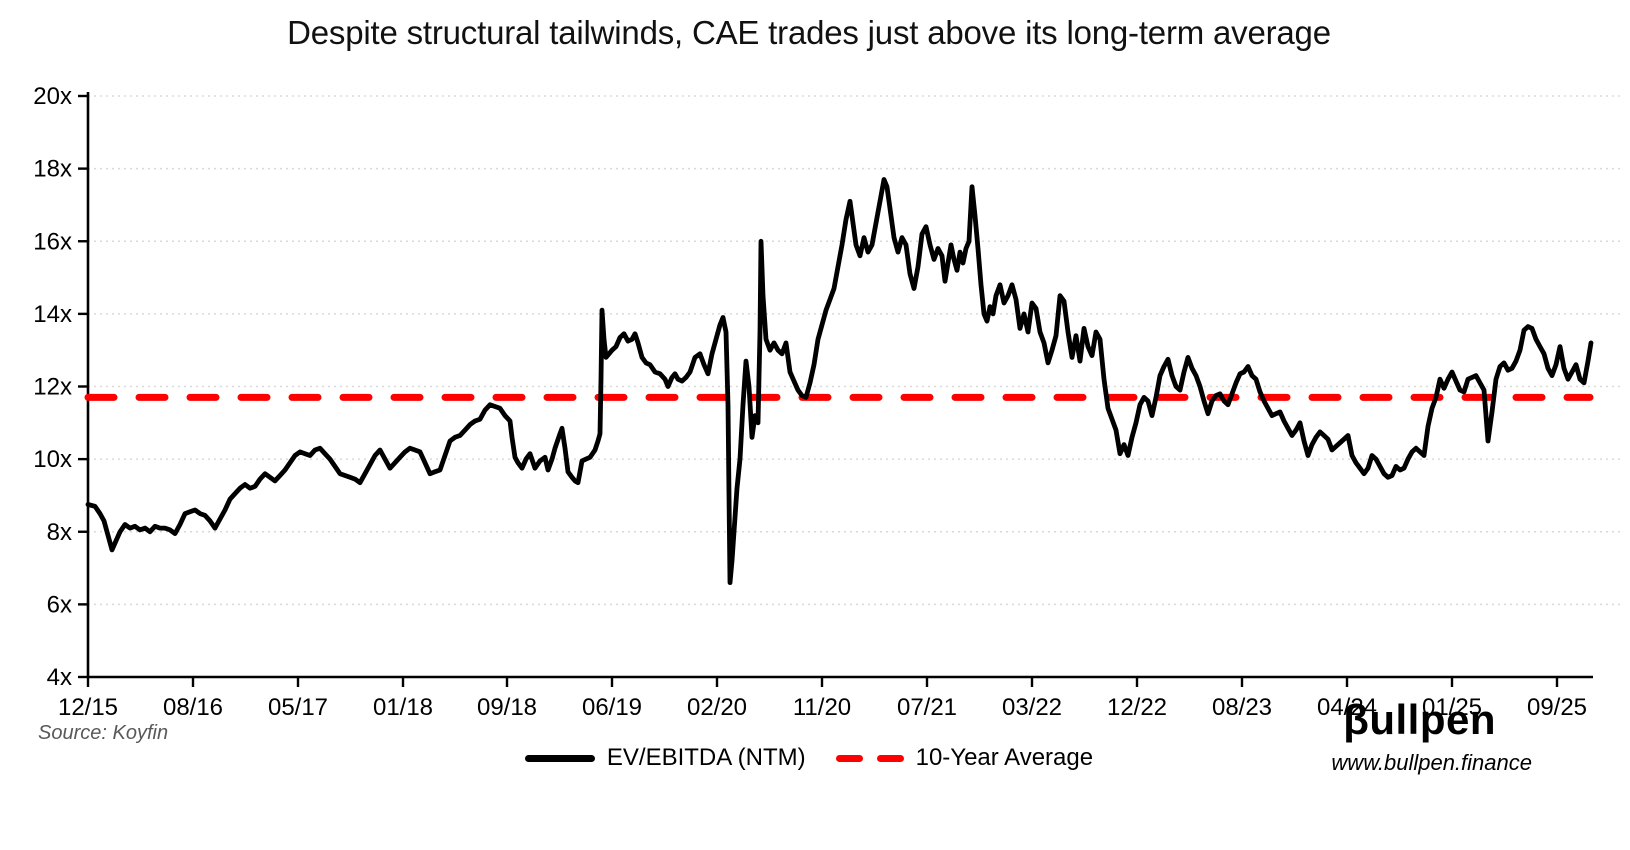  What do you see at coordinates (1419, 719) in the screenshot?
I see `bullpen-logo: βullpen` at bounding box center [1419, 719].